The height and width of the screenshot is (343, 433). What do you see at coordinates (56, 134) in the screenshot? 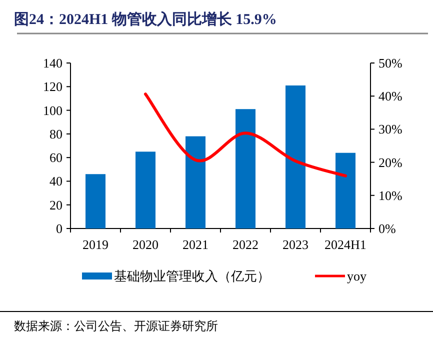
I see `y-tick-label: 80` at bounding box center [56, 134].